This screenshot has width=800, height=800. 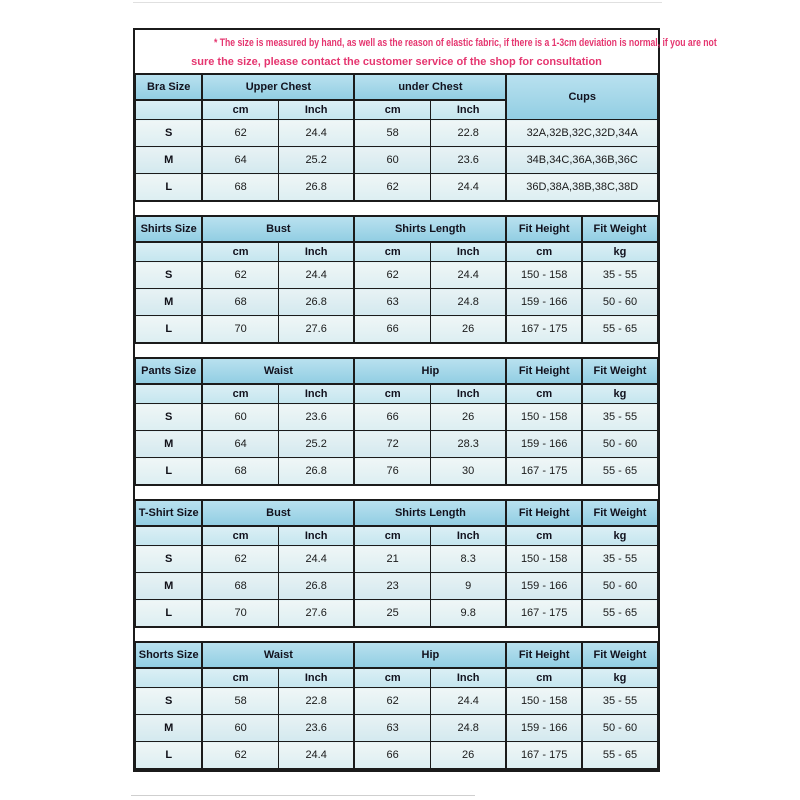 I want to click on size-row-l: L 70 27.6 25 9.8 167 - 175 55 - 65, so click(x=396, y=613).